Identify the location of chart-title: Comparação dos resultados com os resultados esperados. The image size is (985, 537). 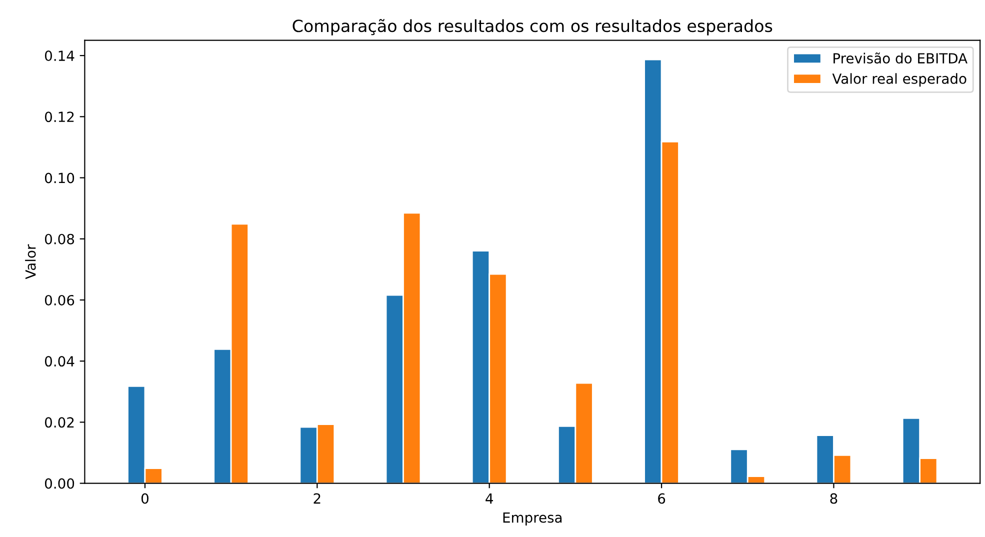
(532, 27).